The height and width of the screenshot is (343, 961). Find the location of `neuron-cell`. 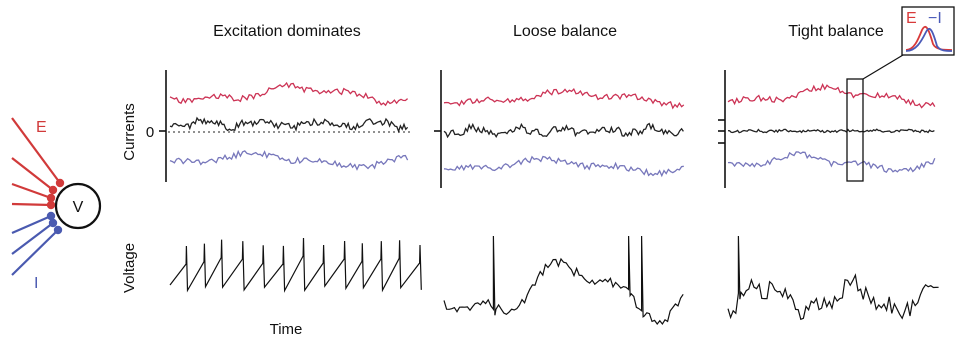

neuron-cell is located at coordinates (78, 206).